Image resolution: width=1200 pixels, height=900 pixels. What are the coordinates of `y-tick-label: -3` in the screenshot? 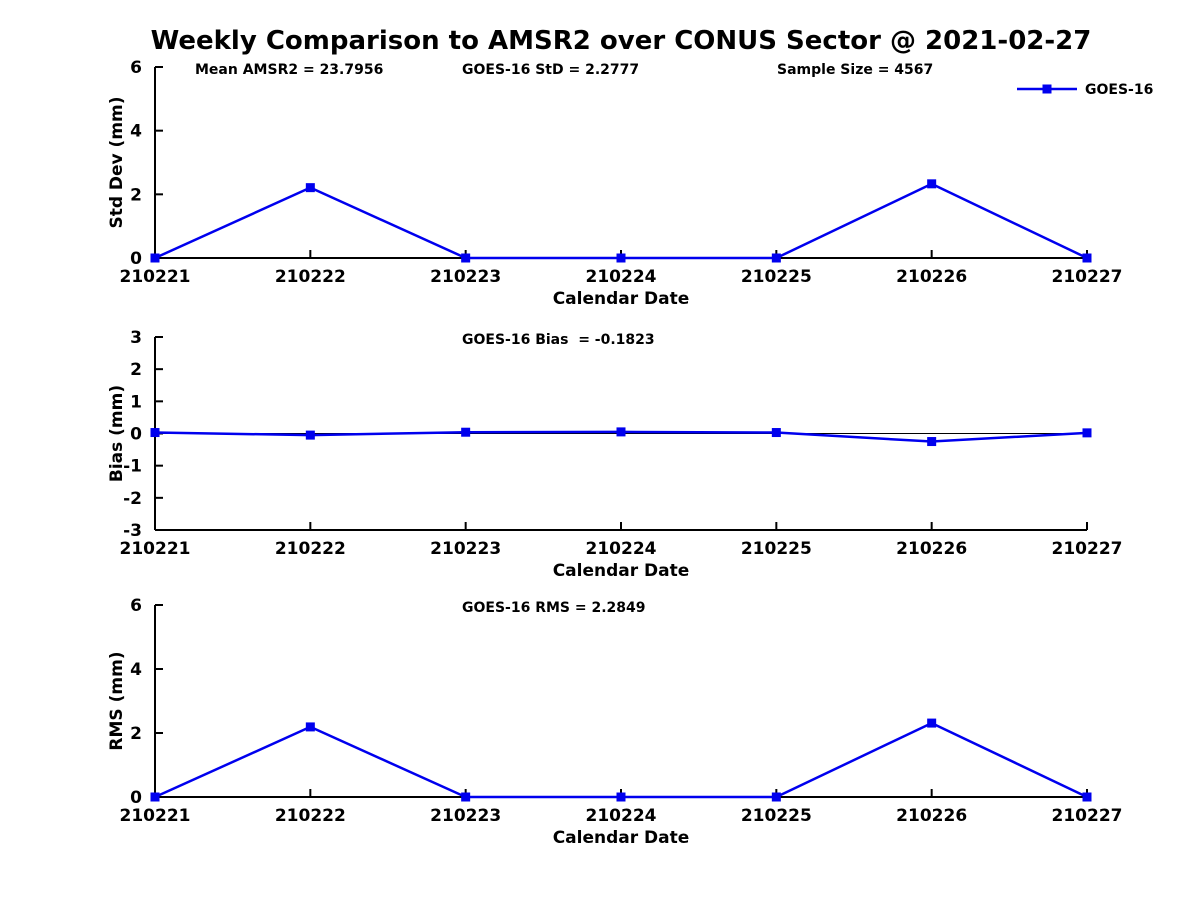 It's located at (132, 531).